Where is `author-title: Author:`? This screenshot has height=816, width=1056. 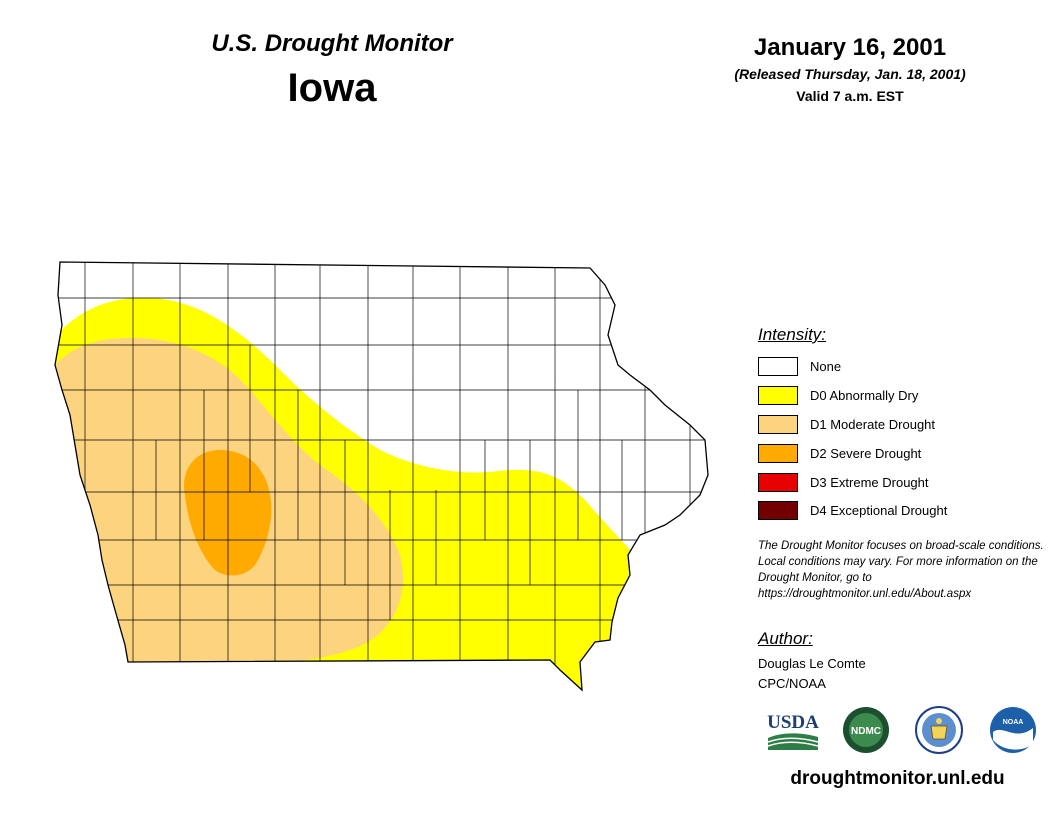
author-title: Author: is located at coordinates (785, 638).